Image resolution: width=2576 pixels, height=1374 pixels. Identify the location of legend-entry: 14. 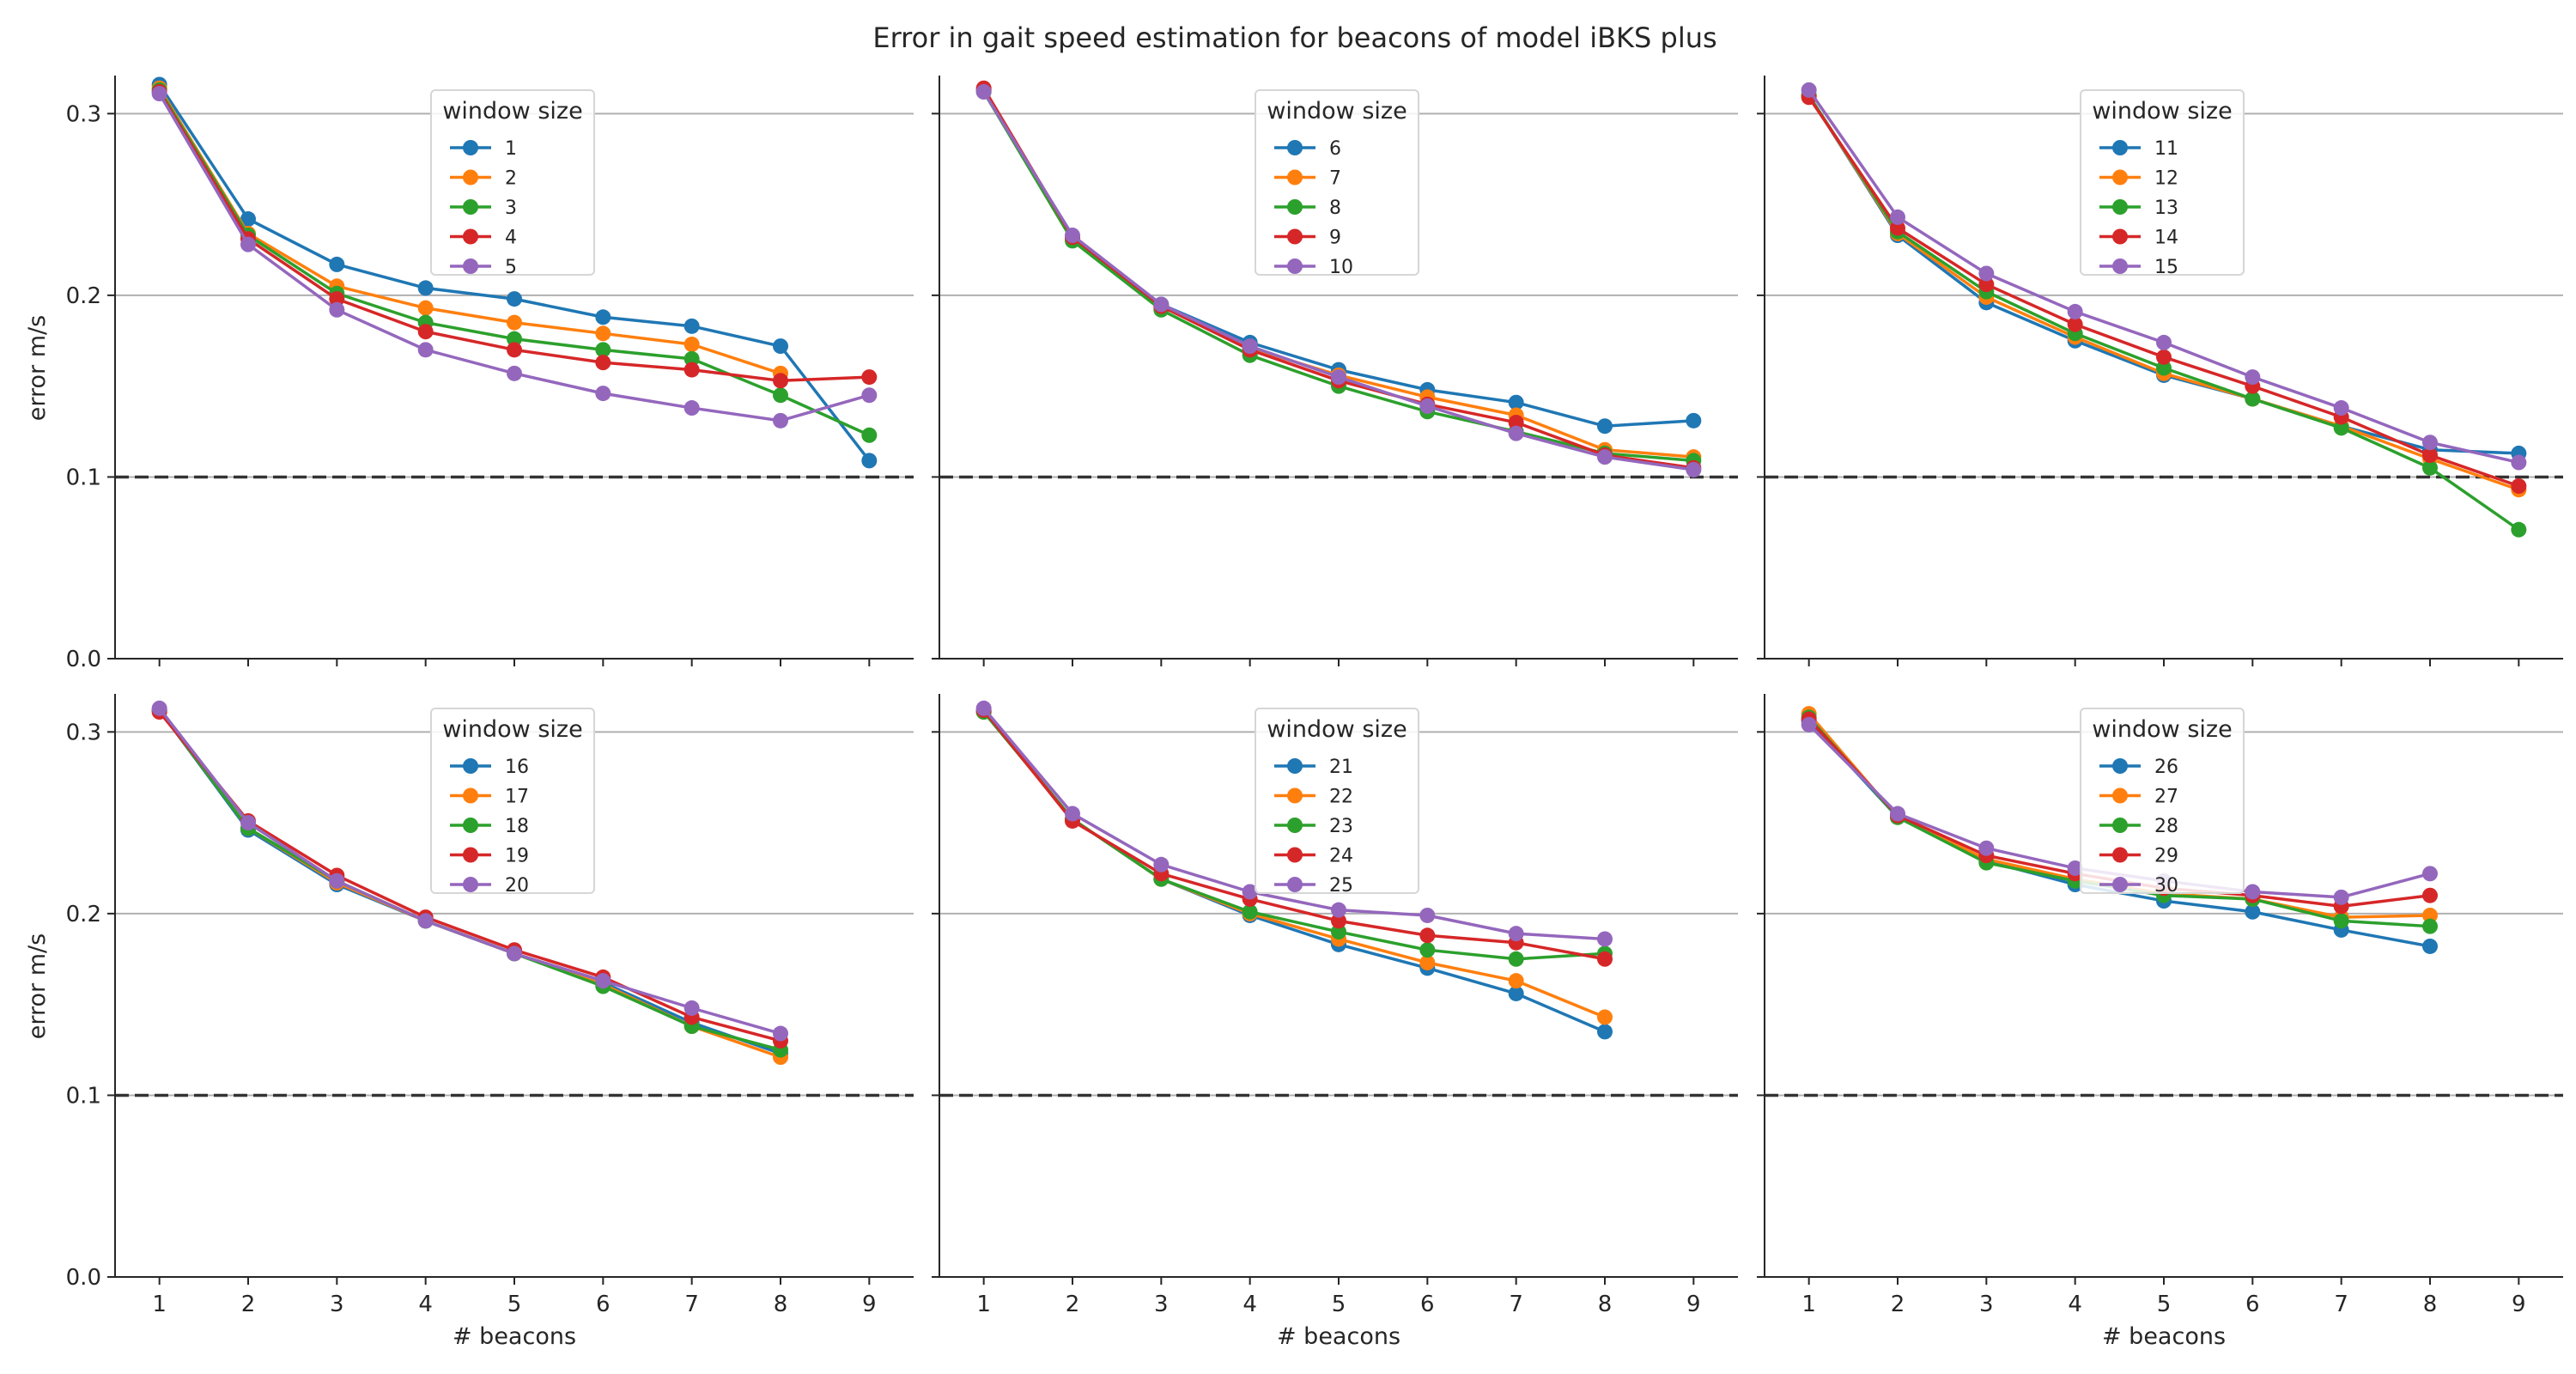
(2166, 238).